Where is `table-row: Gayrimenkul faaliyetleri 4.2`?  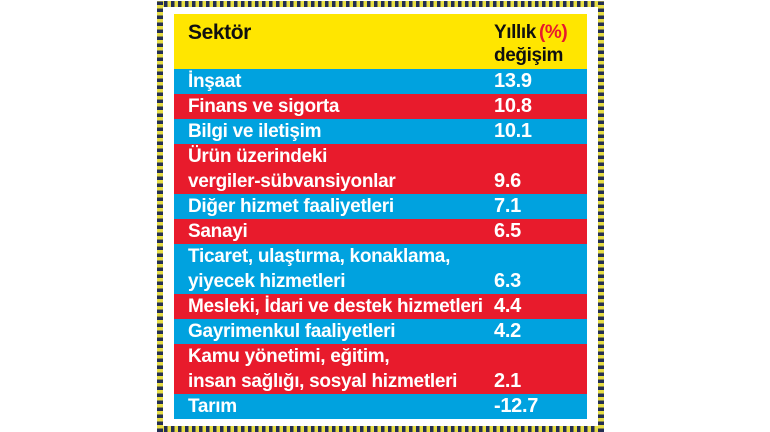 table-row: Gayrimenkul faaliyetleri 4.2 is located at coordinates (380, 331).